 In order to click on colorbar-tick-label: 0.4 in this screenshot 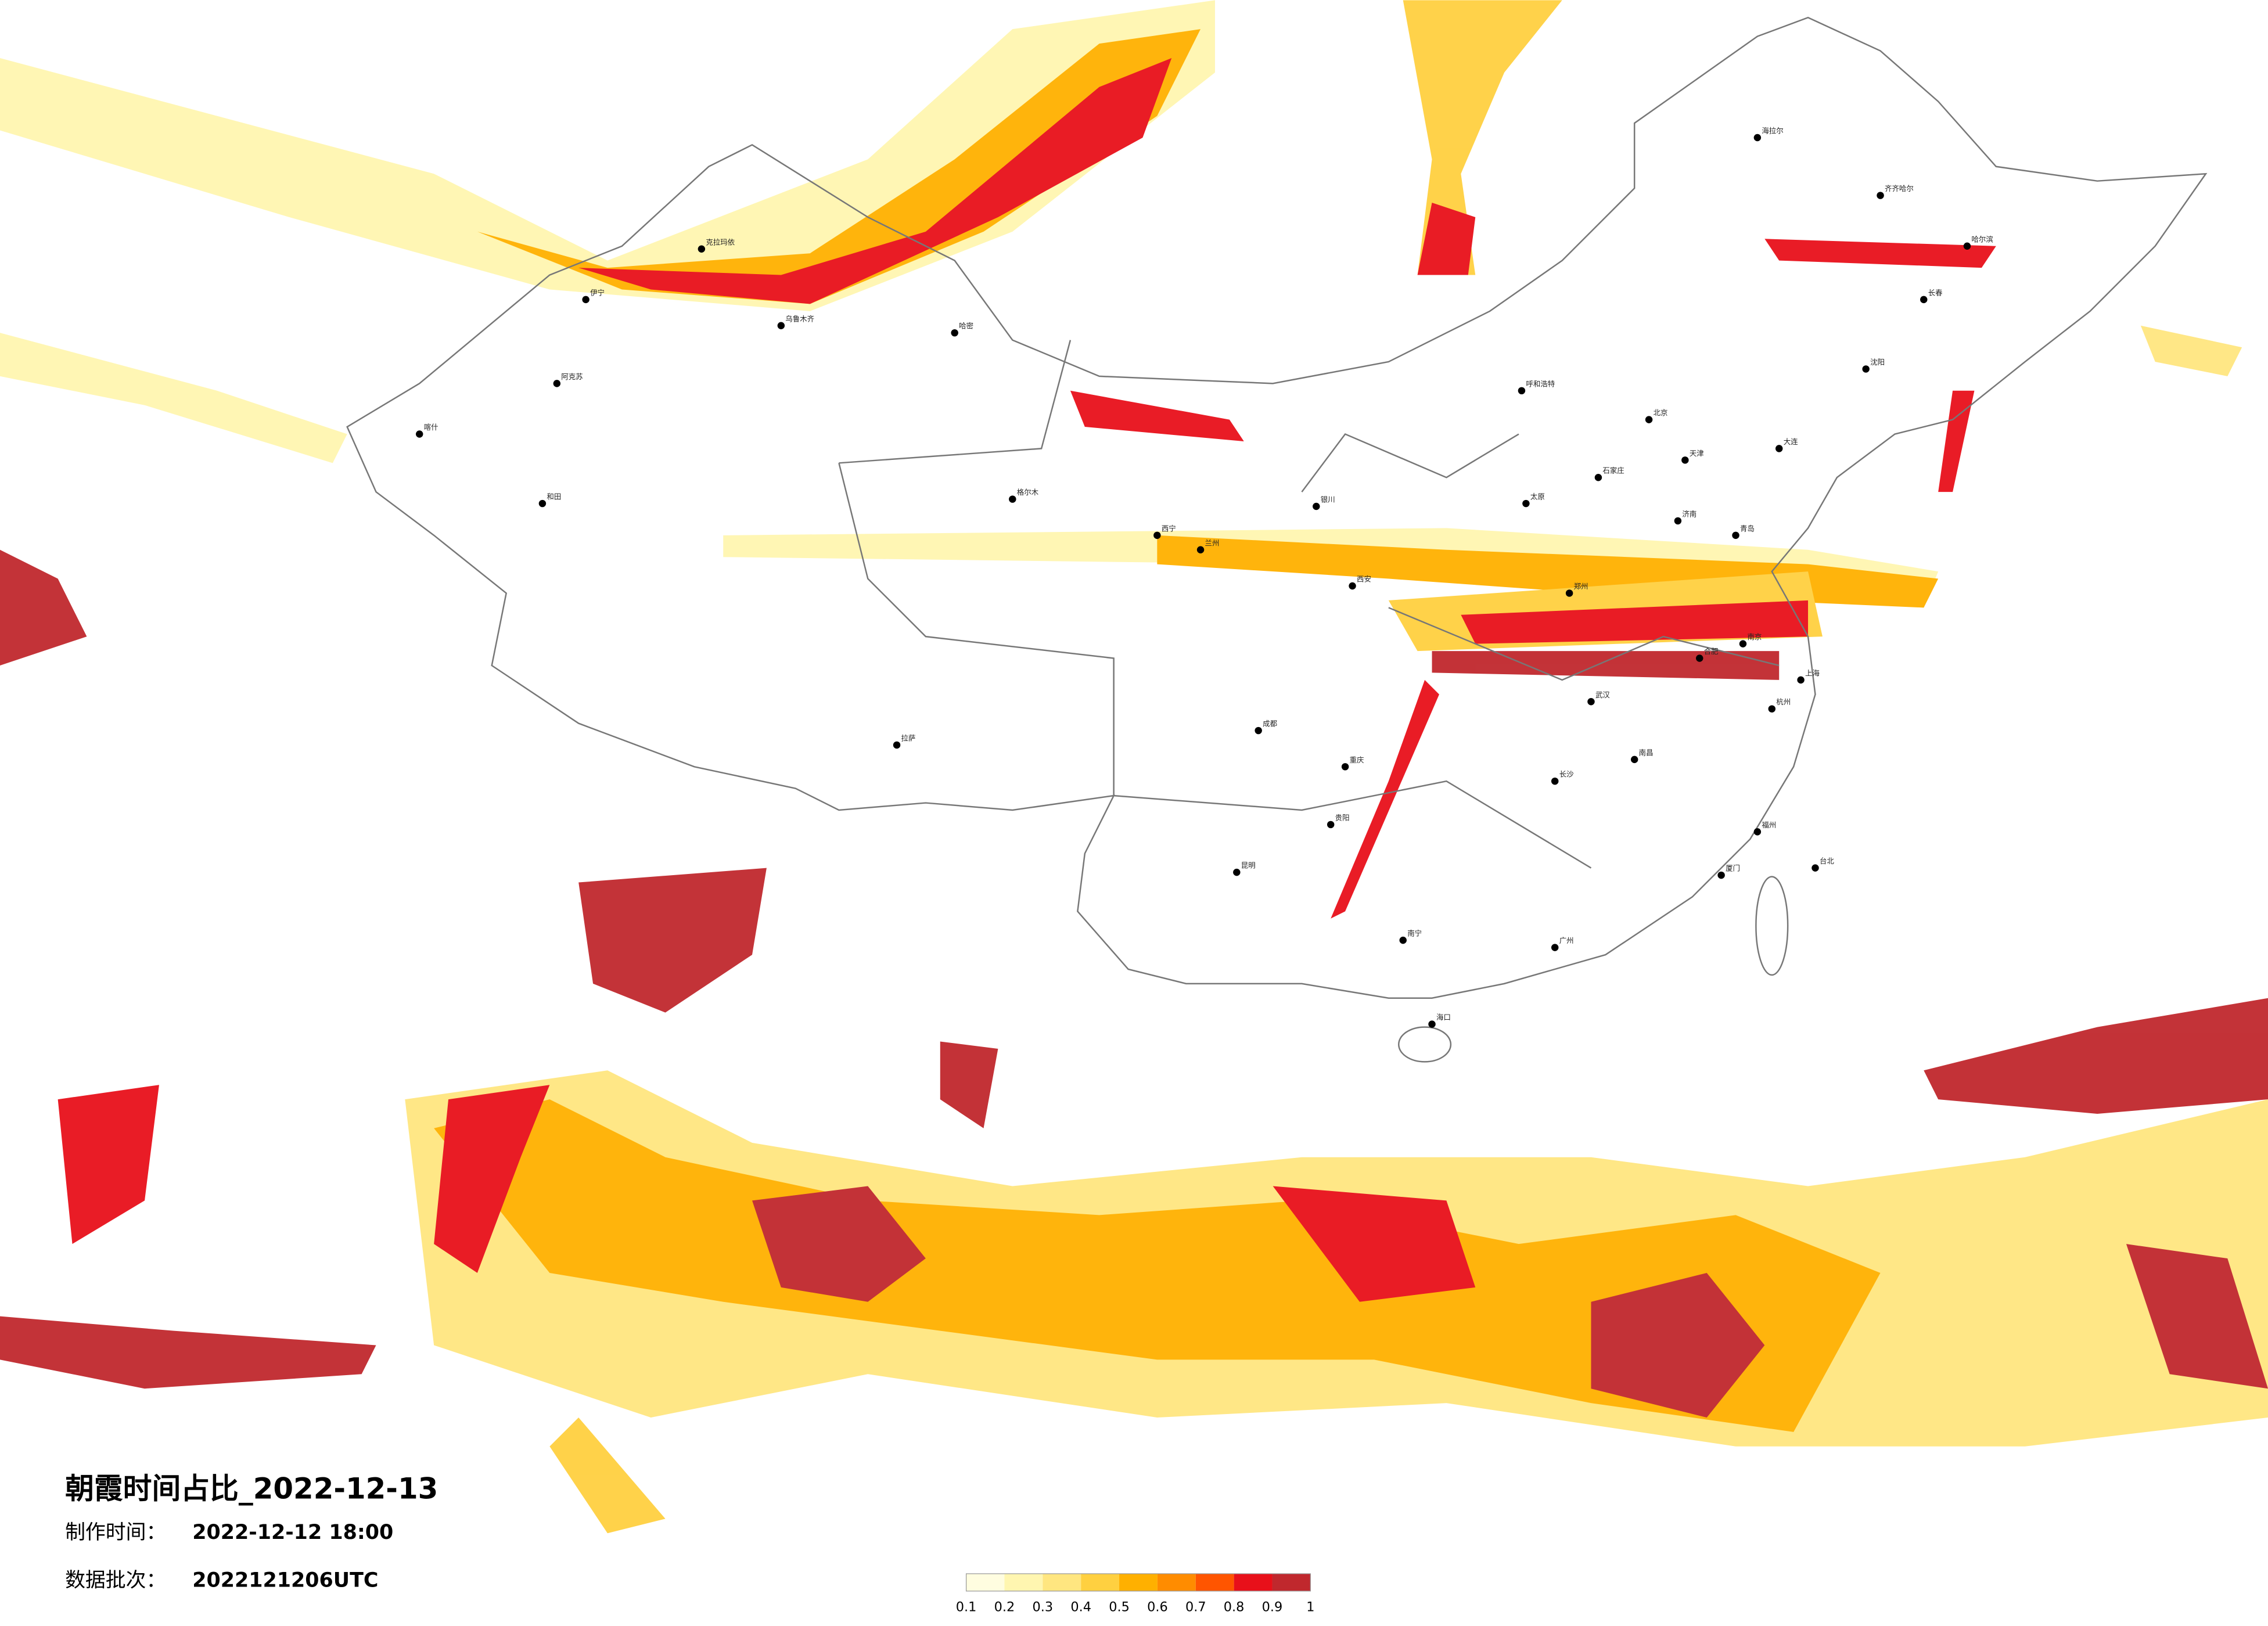, I will do `click(1080, 1607)`.